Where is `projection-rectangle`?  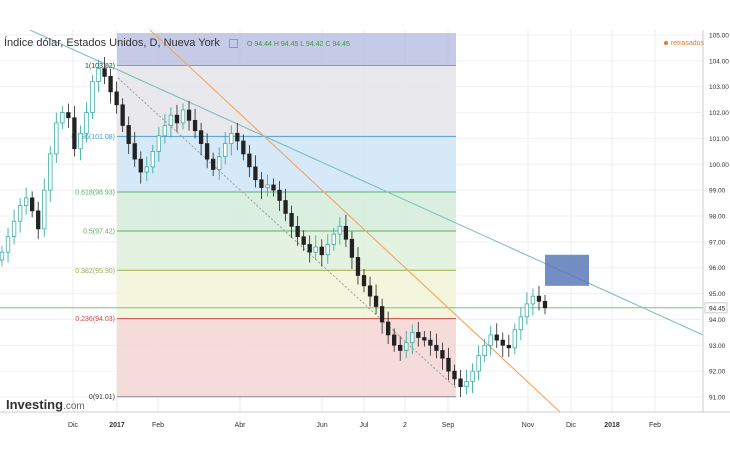
projection-rectangle is located at coordinates (567, 270).